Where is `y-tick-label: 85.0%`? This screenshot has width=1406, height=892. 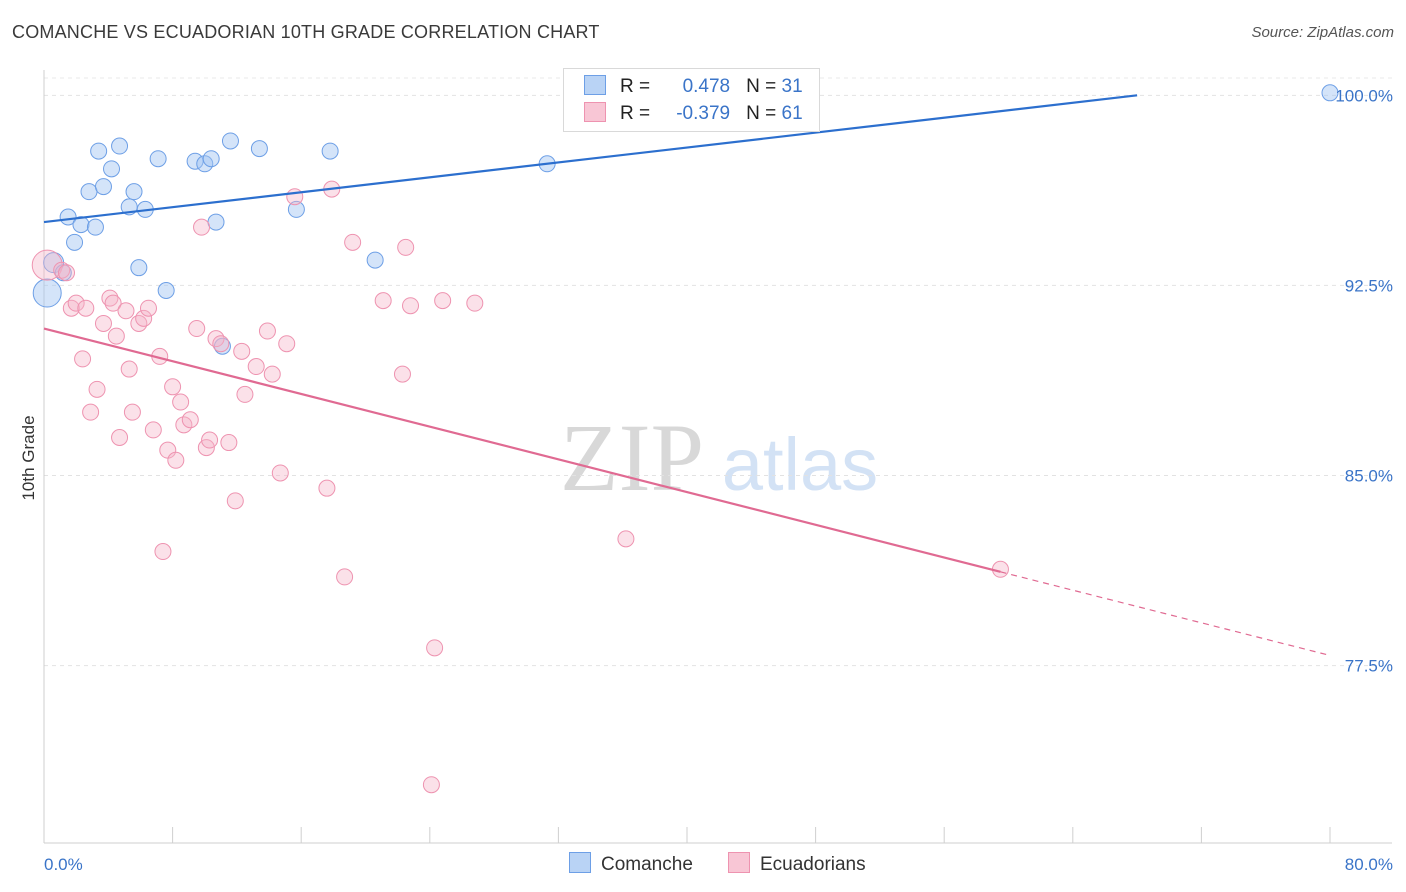
y-tick-label: 85.0% is located at coordinates (1369, 476).